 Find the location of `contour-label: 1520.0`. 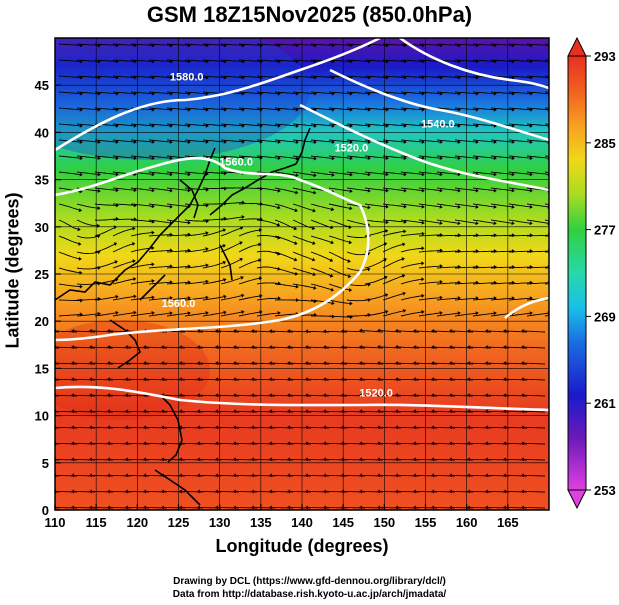

contour-label: 1520.0 is located at coordinates (352, 148).